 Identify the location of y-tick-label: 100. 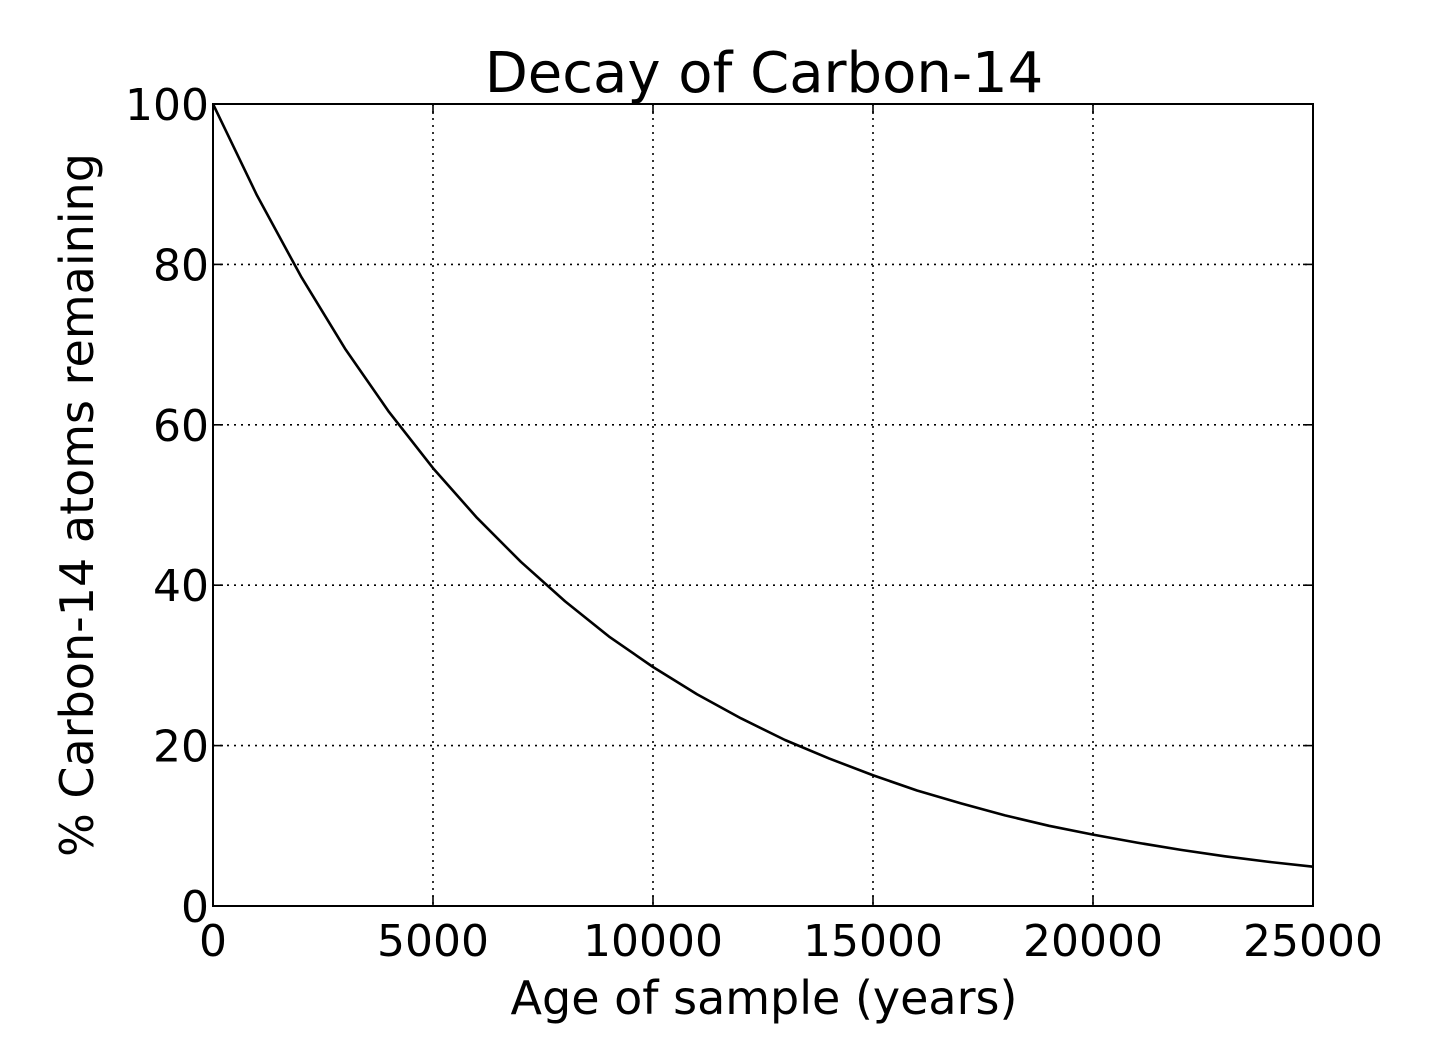
(167, 105).